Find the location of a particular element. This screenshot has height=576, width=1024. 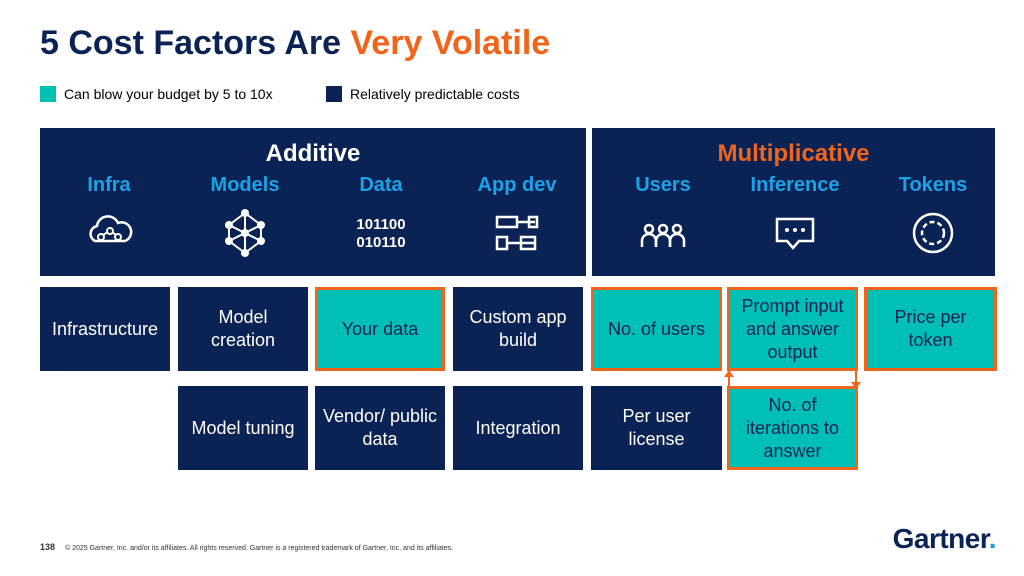

column-app-dev: App dev is located at coordinates (517, 216).